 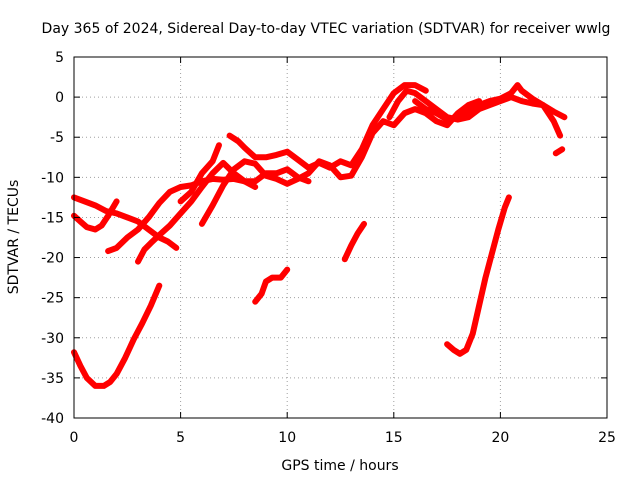 I want to click on y-tick-label: -40, so click(x=52, y=419).